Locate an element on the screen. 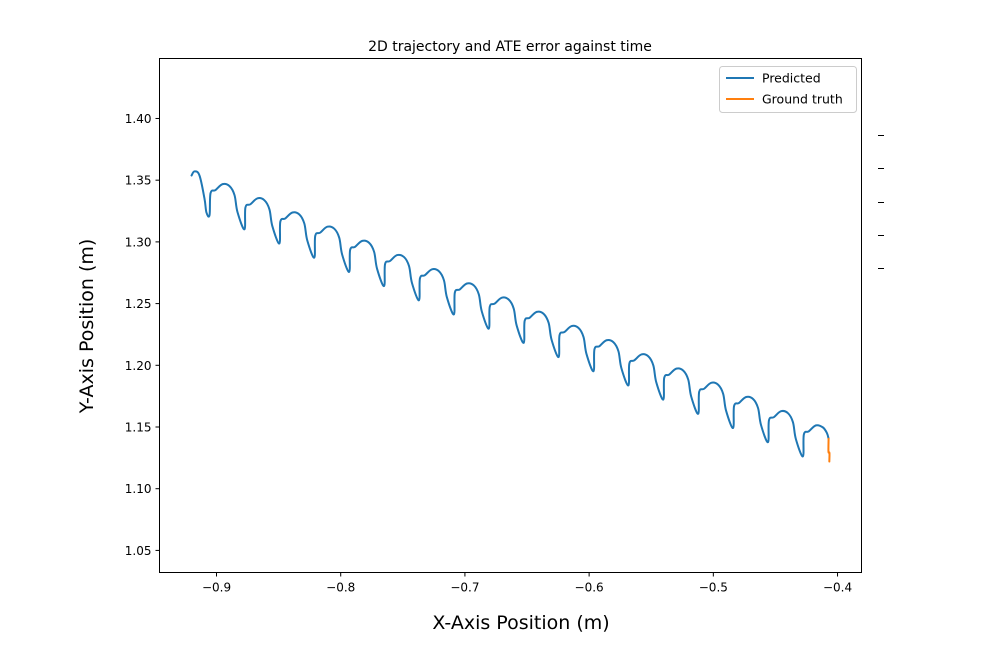 The image size is (987, 657). y-tick-label: 1.25 is located at coordinates (138, 304).